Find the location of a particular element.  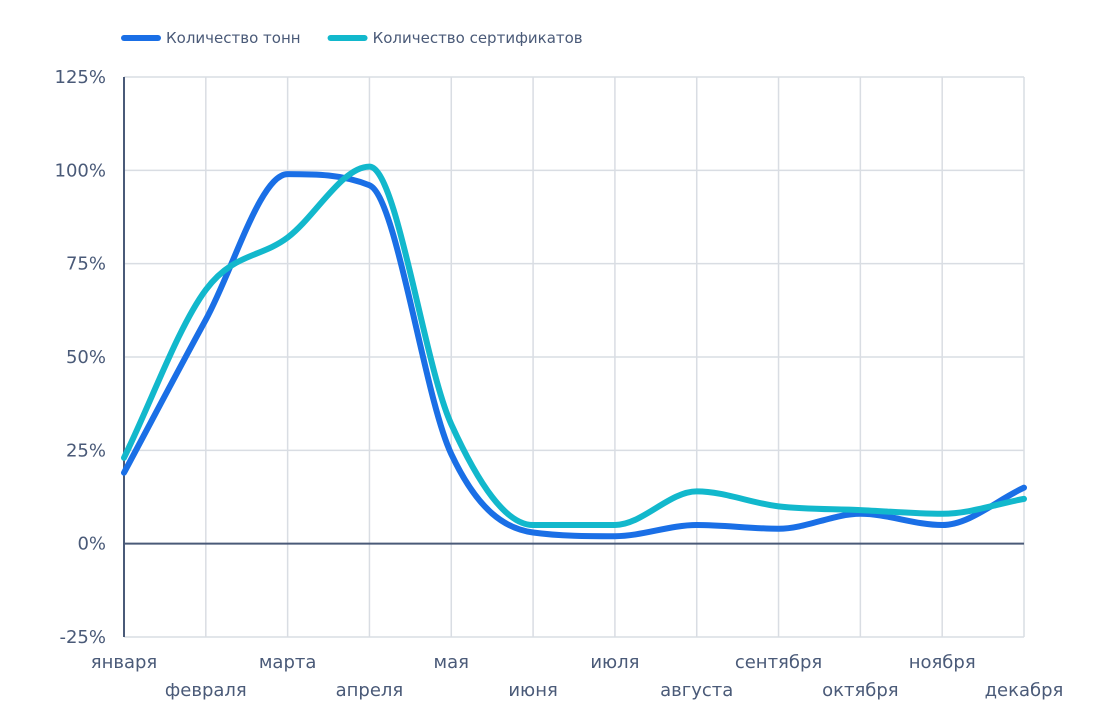

legend-label: Количество тонн is located at coordinates (233, 38).